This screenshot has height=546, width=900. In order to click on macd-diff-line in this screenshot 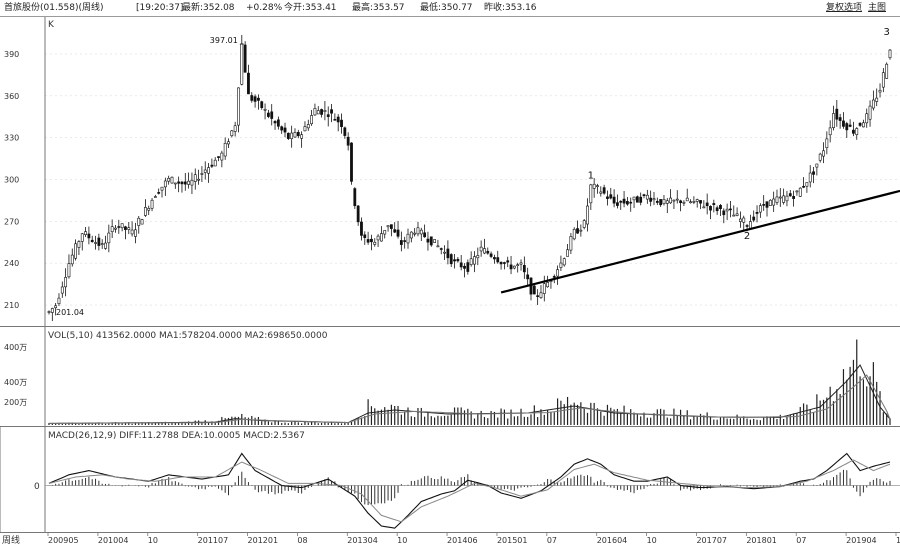, I will do `click(469, 490)`.